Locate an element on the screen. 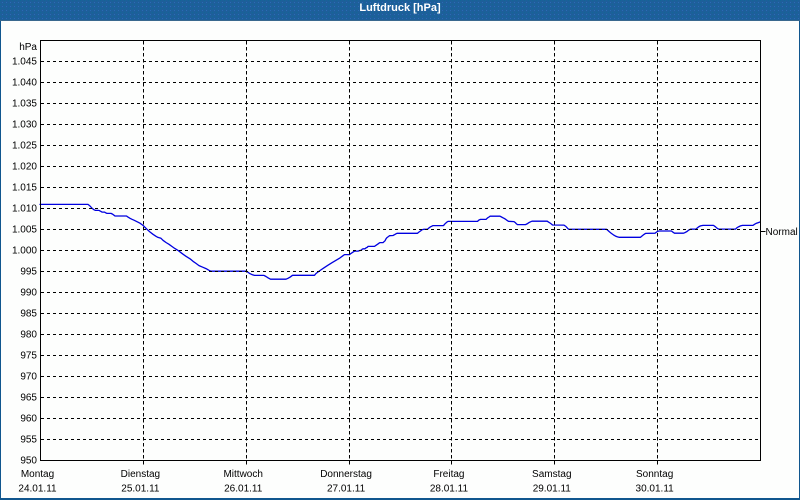  svg-text: Dienstag is located at coordinates (140, 474).